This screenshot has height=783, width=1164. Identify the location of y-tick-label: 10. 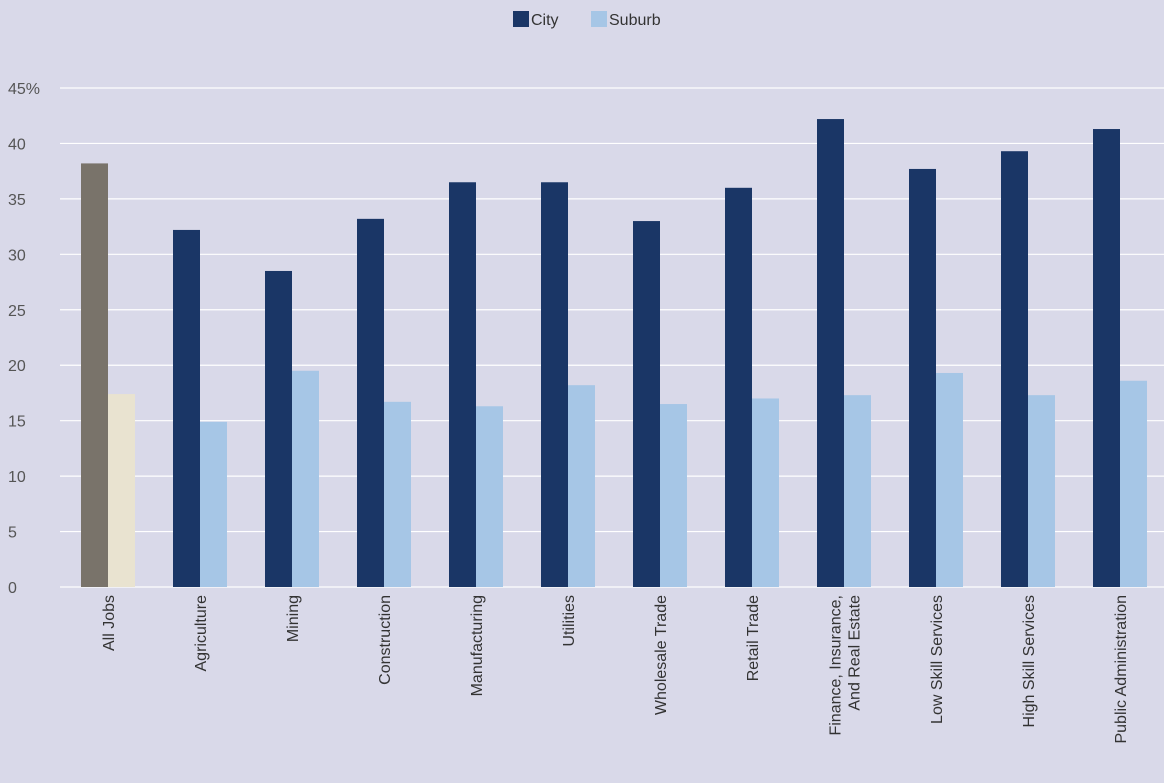
(17, 477).